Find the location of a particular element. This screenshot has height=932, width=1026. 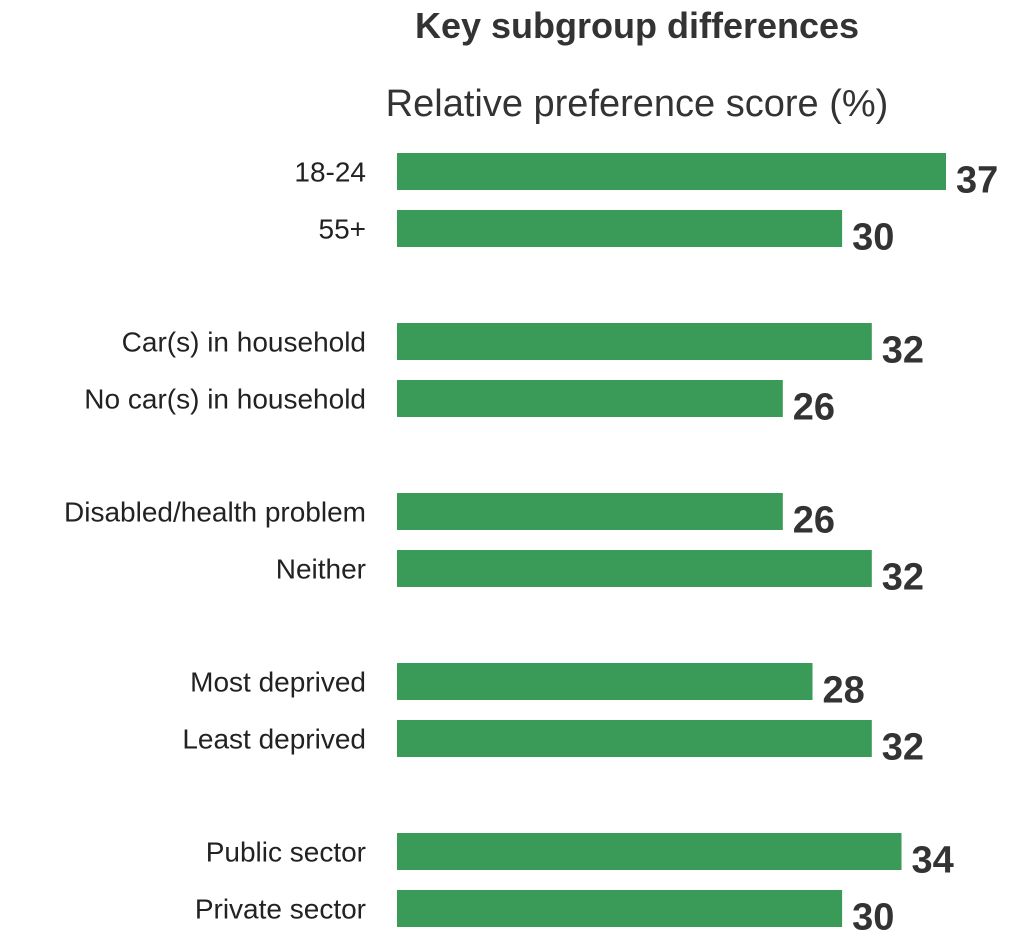

value-label-9: 30 is located at coordinates (873, 914).